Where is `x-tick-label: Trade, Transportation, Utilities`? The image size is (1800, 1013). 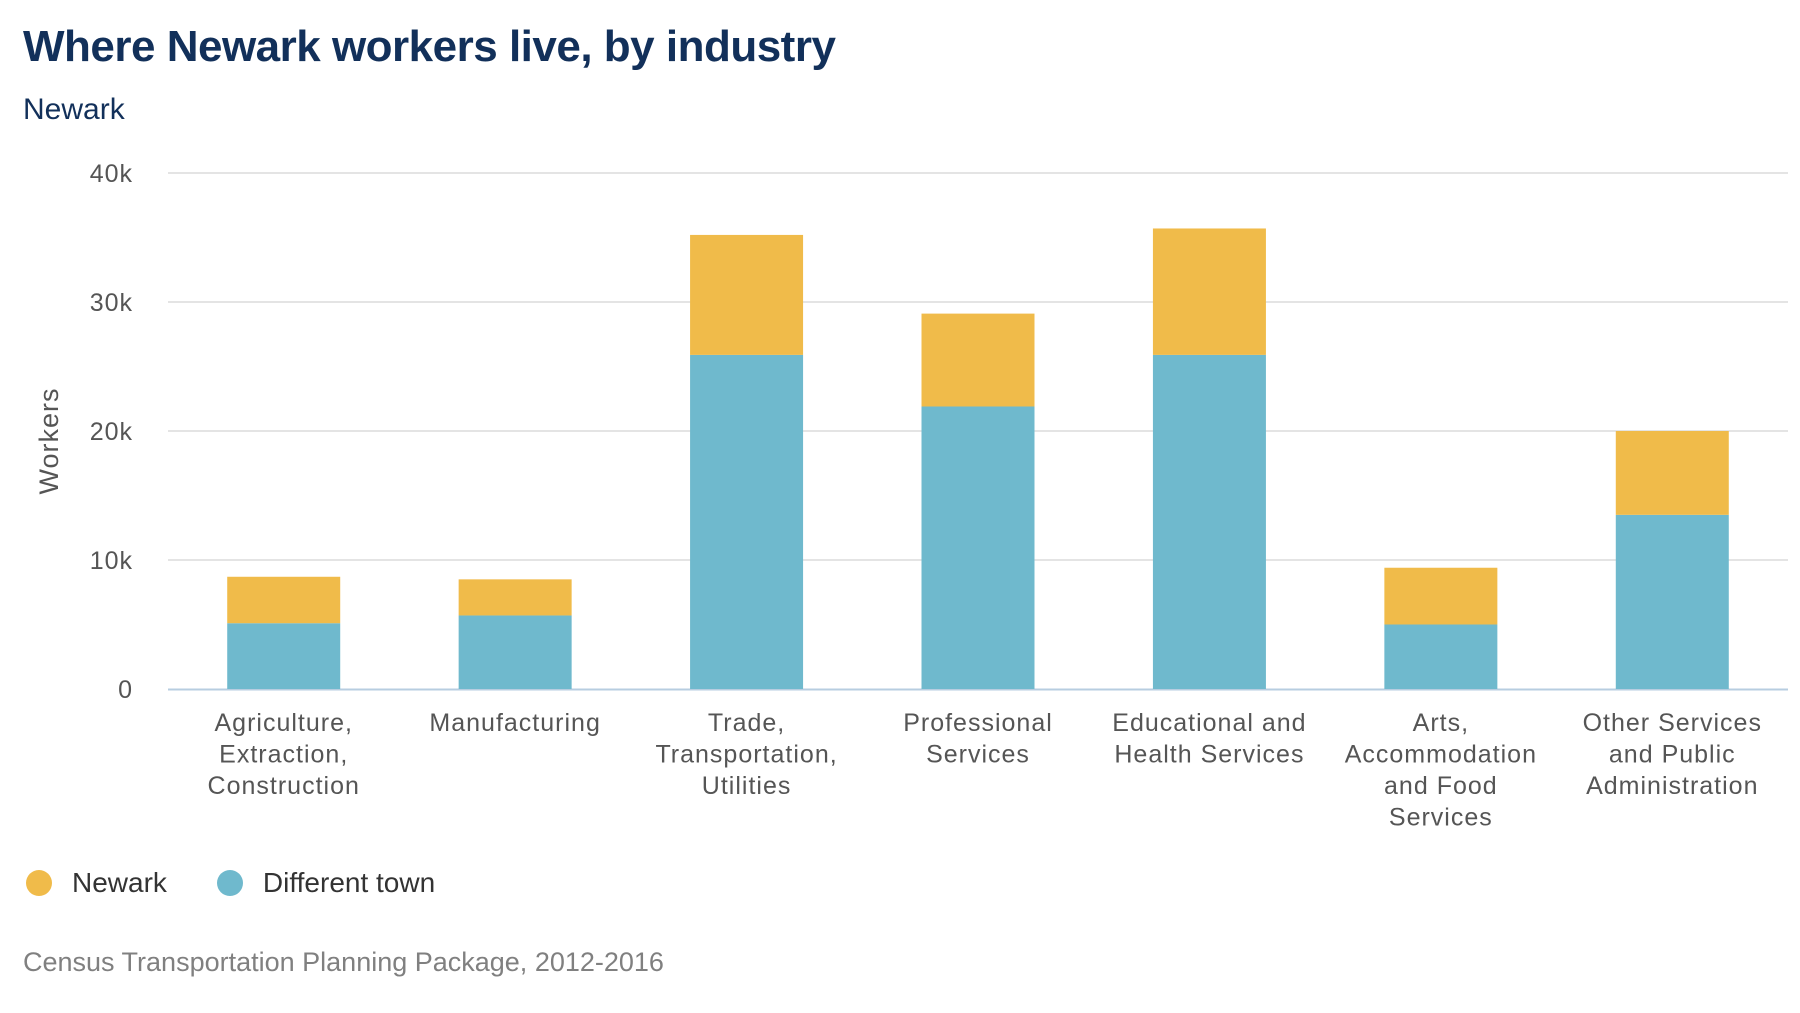
x-tick-label: Trade, Transportation, Utilities is located at coordinates (746, 754).